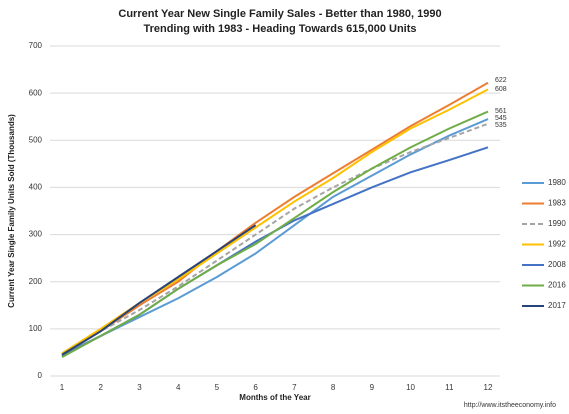  Describe the element at coordinates (36, 234) in the screenshot. I see `y-tick-label: 300` at that location.